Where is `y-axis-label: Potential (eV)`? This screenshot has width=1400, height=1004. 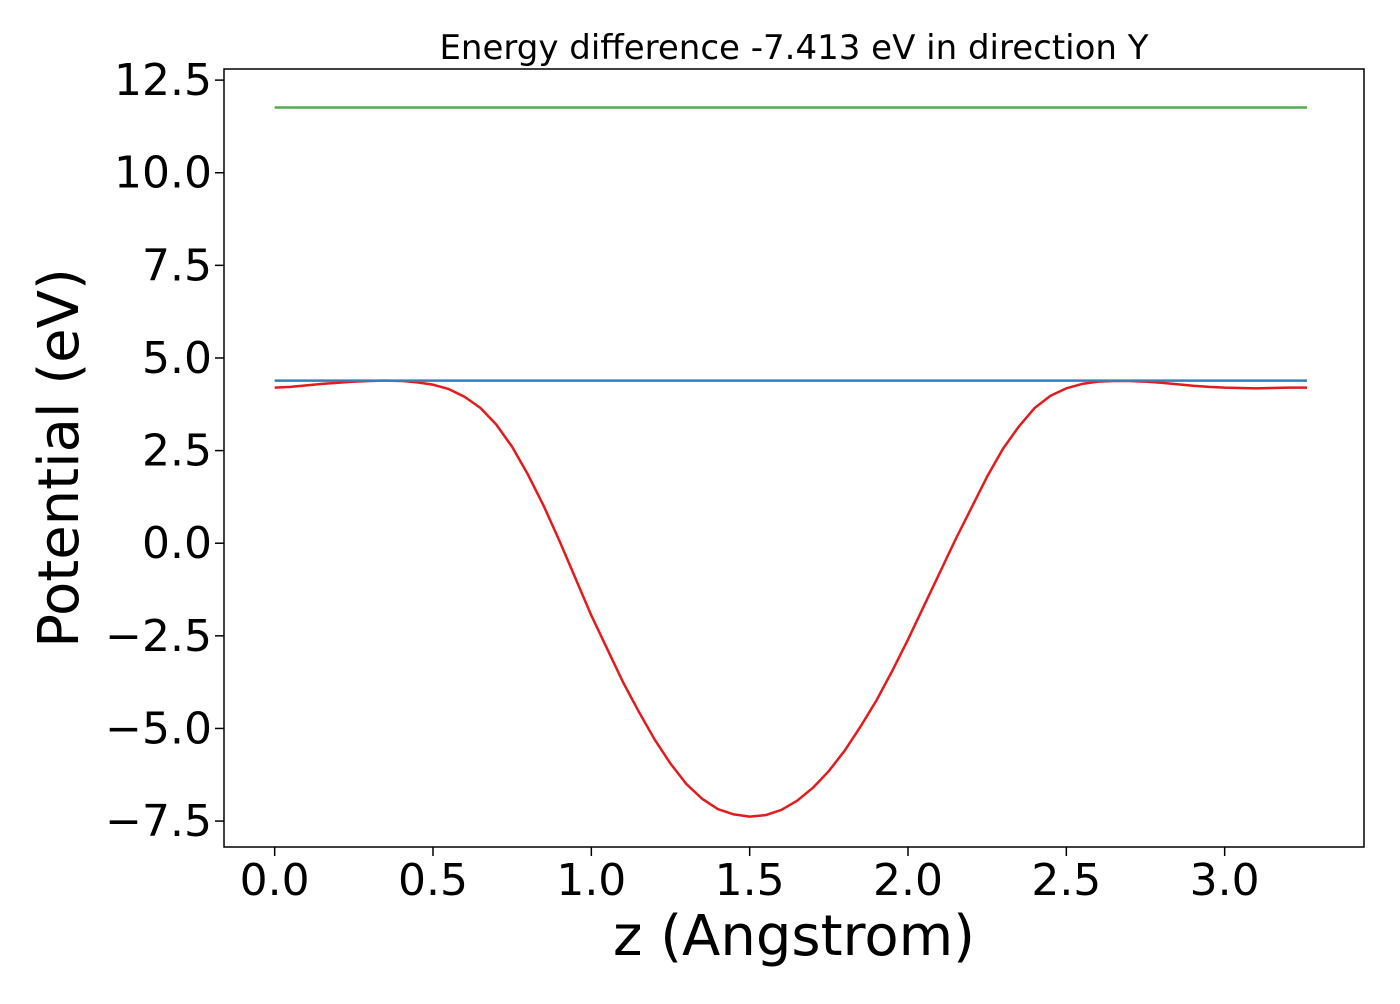 y-axis-label: Potential (eV) is located at coordinates (59, 458).